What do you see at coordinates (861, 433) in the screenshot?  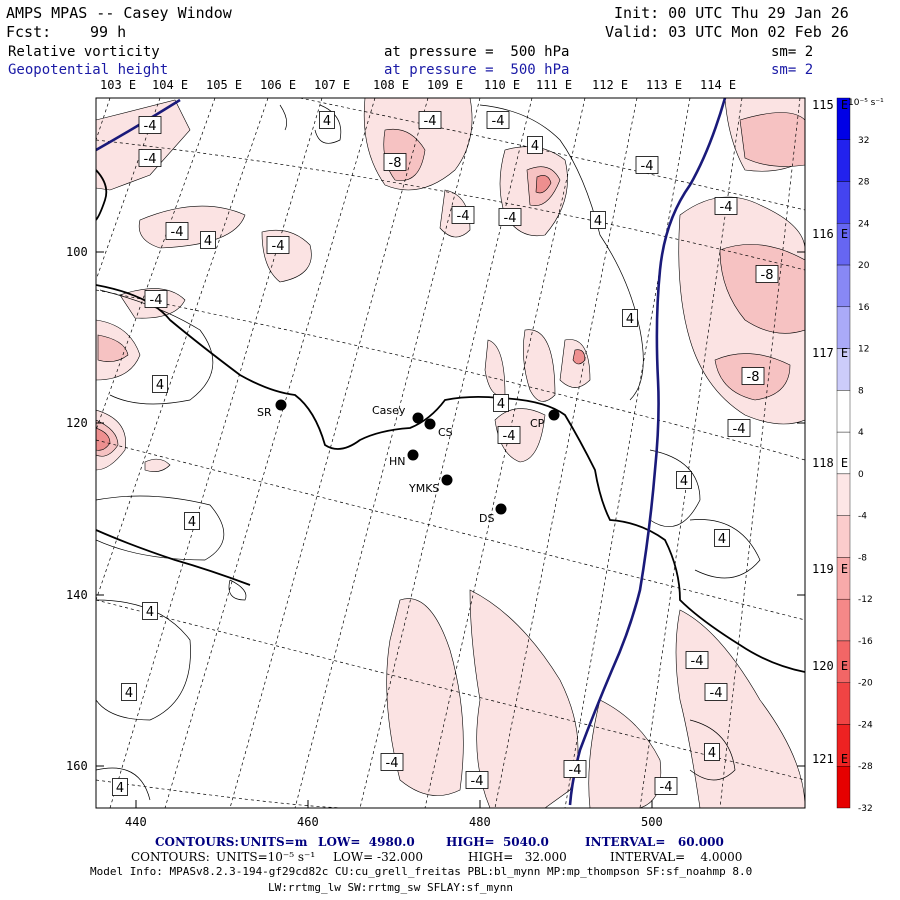 I see `colorbar-label: 4` at bounding box center [861, 433].